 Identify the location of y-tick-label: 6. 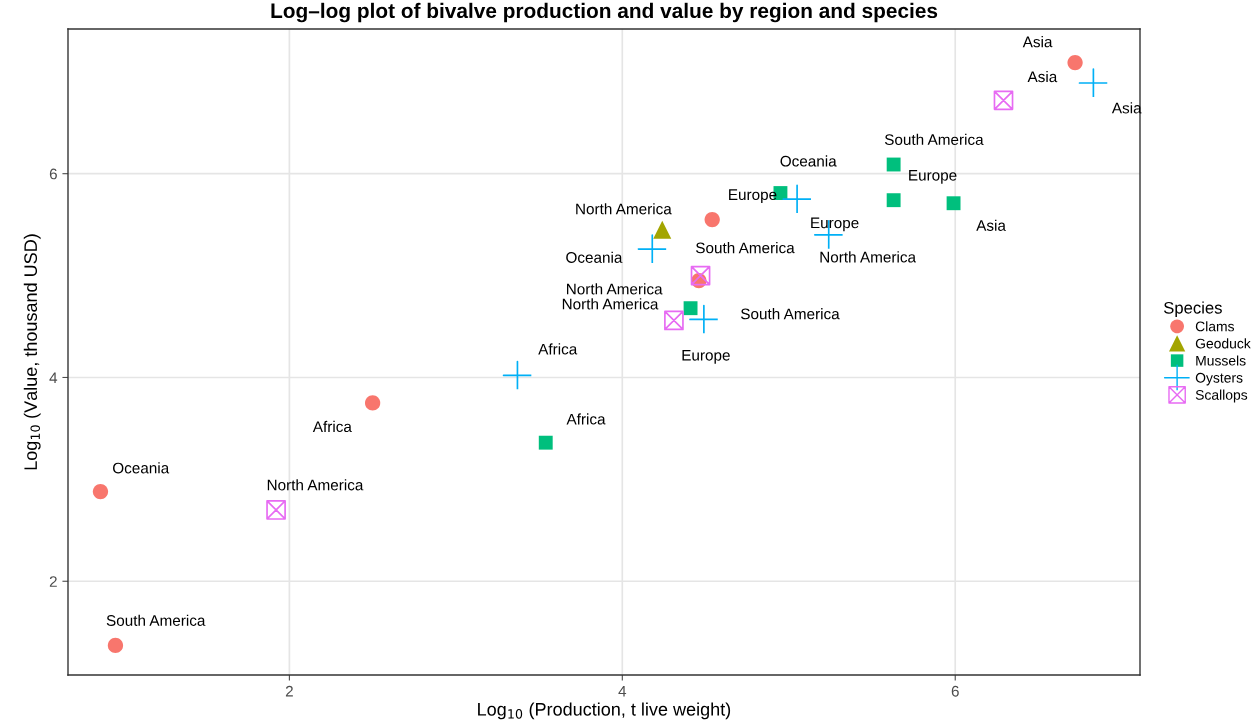
(53, 174).